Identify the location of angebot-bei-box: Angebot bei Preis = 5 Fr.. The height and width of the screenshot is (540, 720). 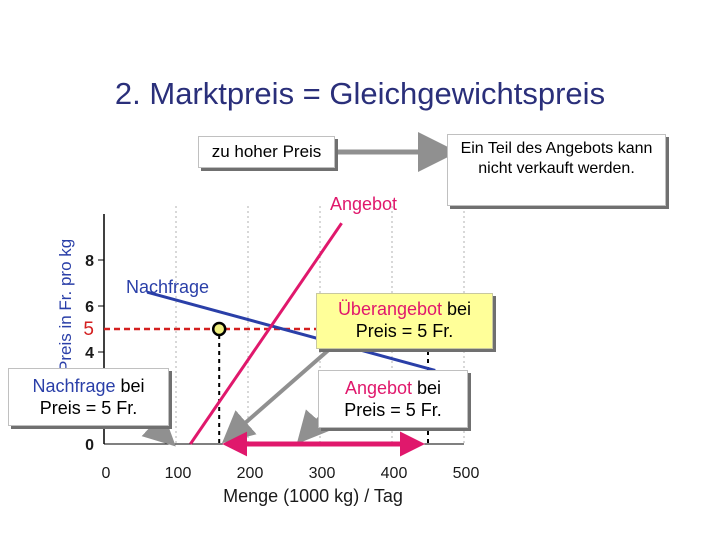
(393, 399).